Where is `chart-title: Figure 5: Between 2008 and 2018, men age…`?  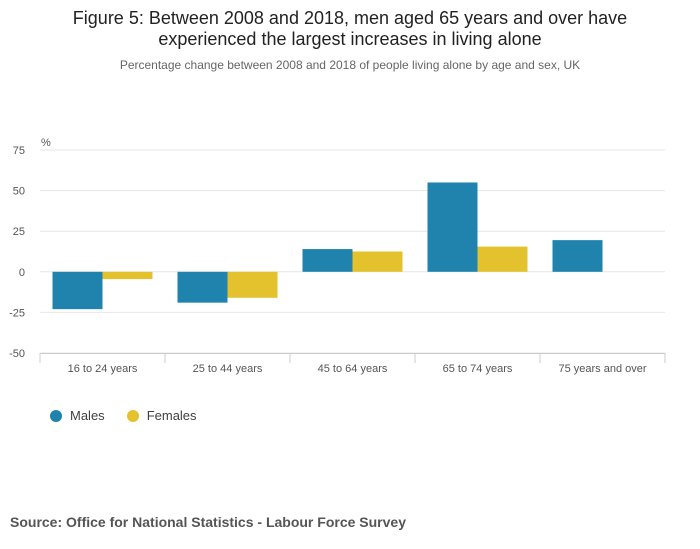 chart-title: Figure 5: Between 2008 and 2018, men age… is located at coordinates (350, 29).